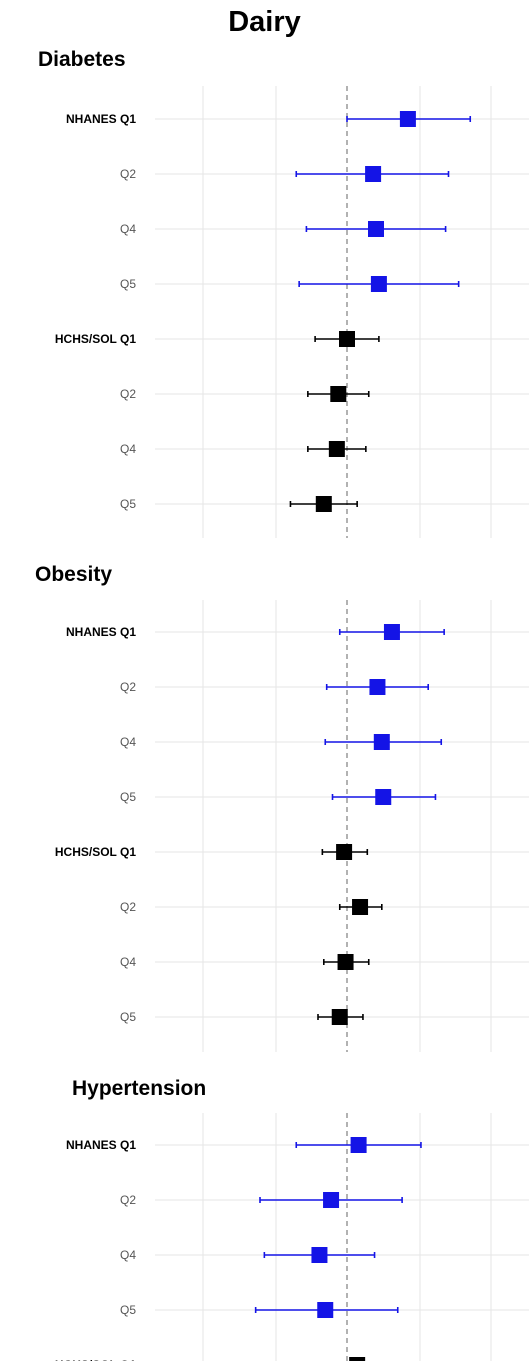 This screenshot has height=1361, width=529. What do you see at coordinates (74, 574) in the screenshot?
I see `panel-title-obesity: Obesity` at bounding box center [74, 574].